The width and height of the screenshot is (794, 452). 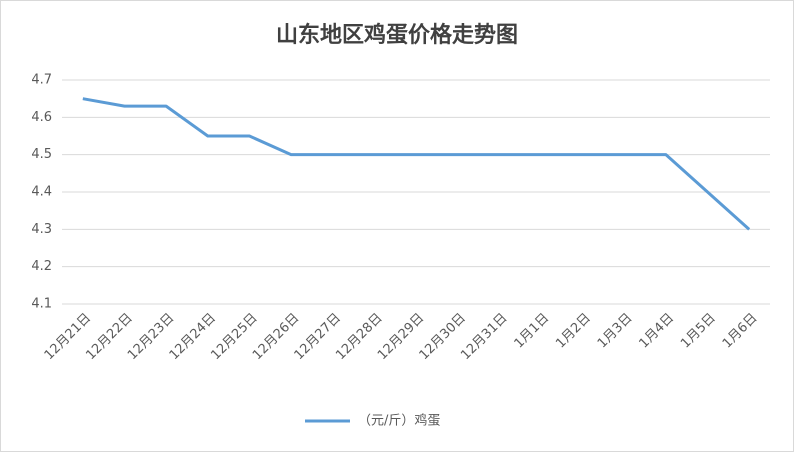 What do you see at coordinates (41, 192) in the screenshot?
I see `y-tick-label: 4.4` at bounding box center [41, 192].